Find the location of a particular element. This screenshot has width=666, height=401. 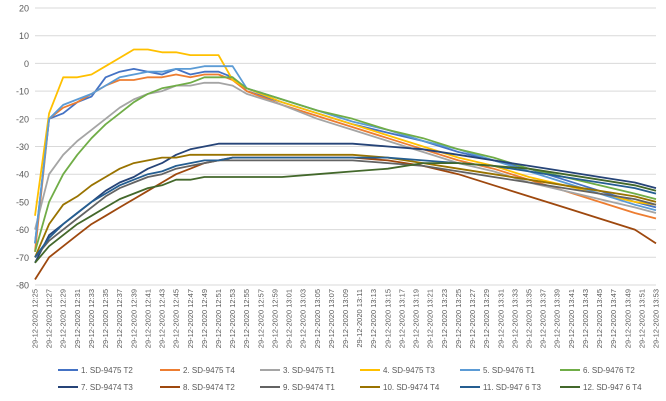

y-tick-label: -60 is located at coordinates (22, 230).